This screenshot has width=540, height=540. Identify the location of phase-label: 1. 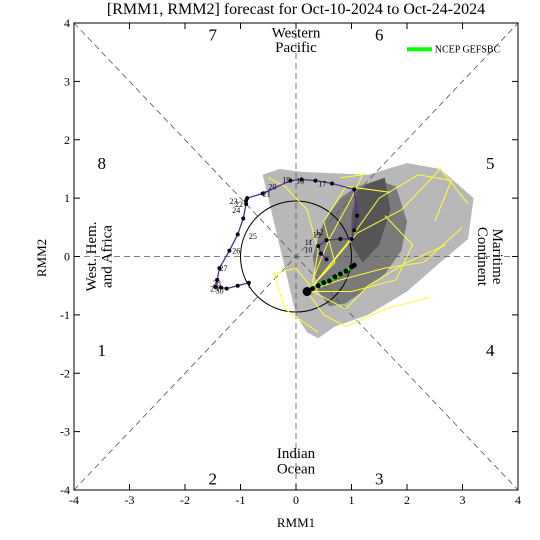
(102, 350).